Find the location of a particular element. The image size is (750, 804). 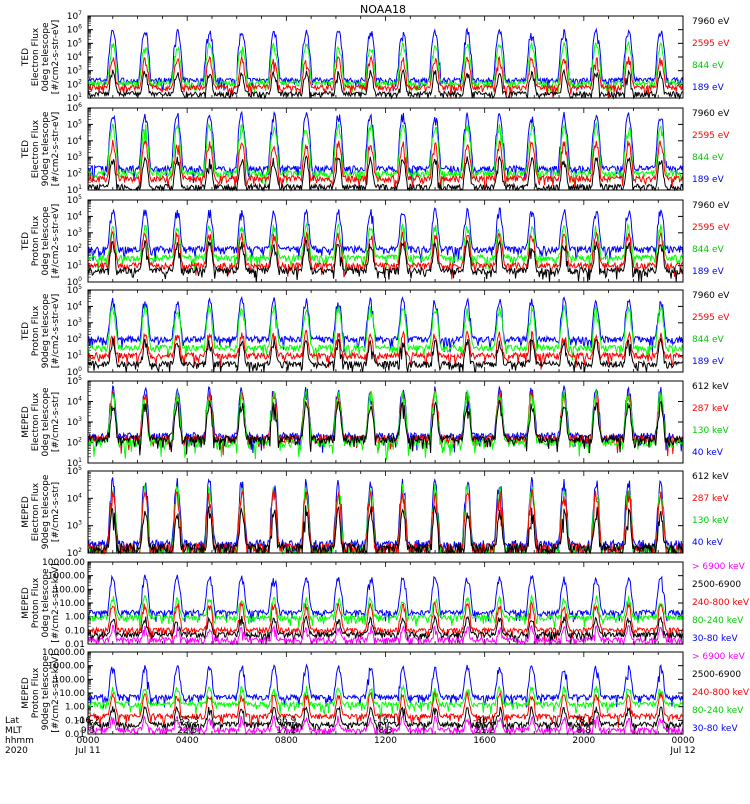

y-tick-label: 10¹ is located at coordinates (74, 98).